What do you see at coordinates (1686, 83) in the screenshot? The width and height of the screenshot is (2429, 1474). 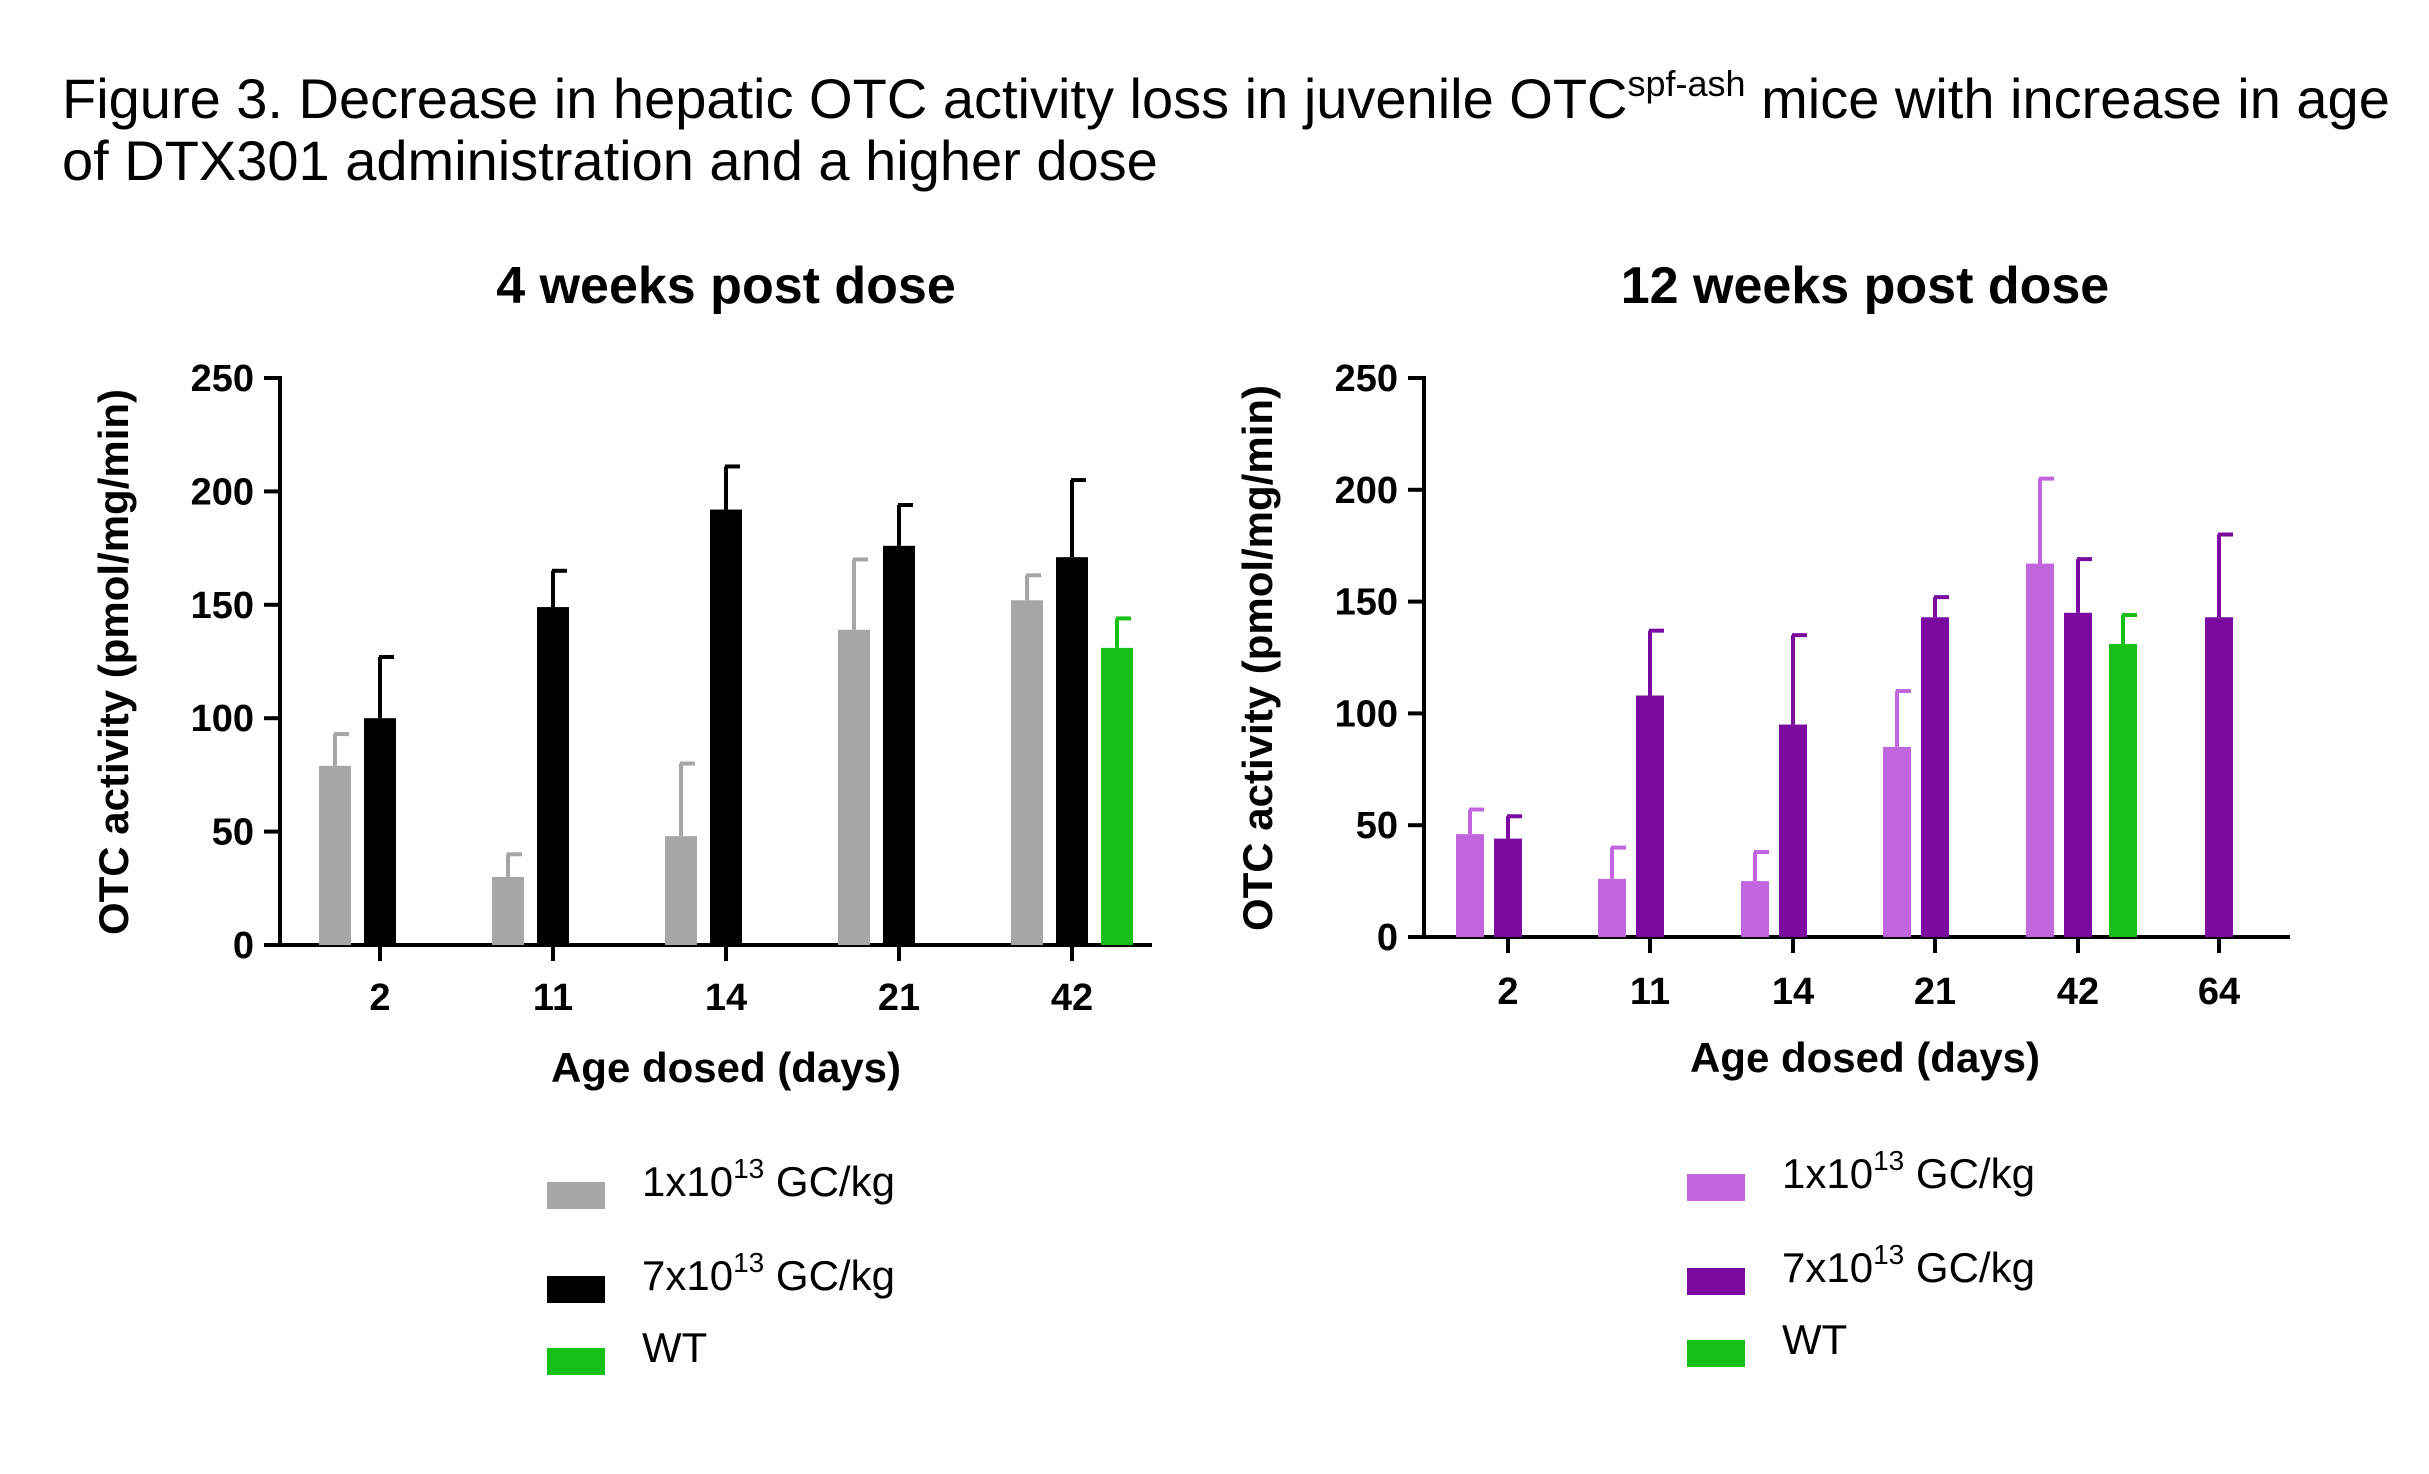 I see `figure-title-superscript: spf-ash` at bounding box center [1686, 83].